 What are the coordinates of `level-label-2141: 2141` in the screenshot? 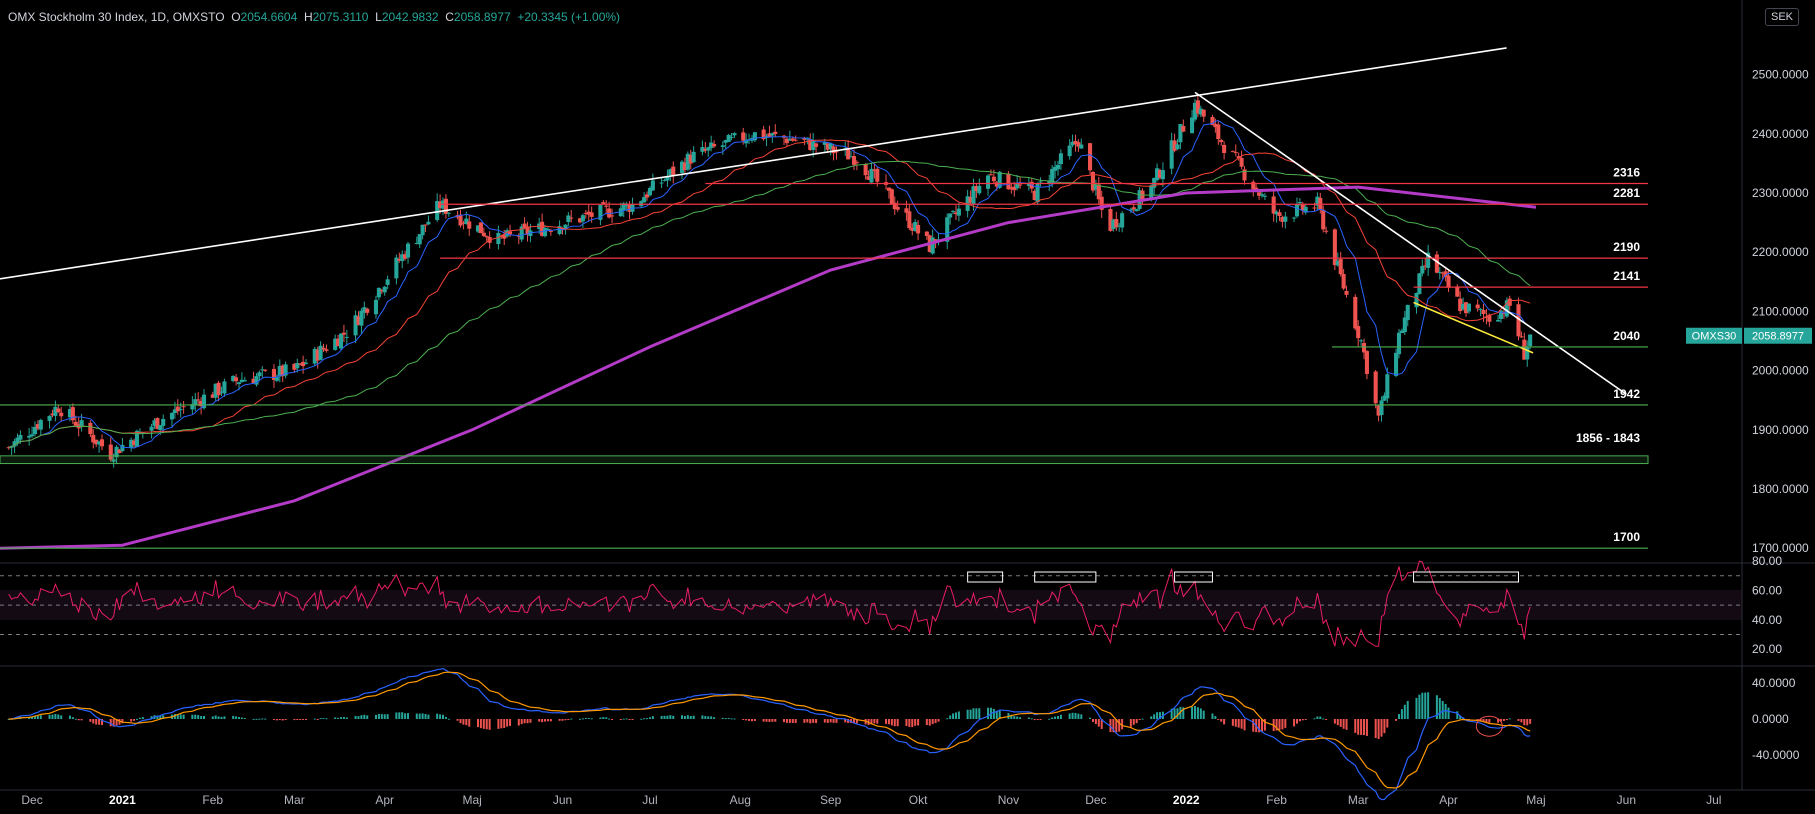 It's located at (1626, 276).